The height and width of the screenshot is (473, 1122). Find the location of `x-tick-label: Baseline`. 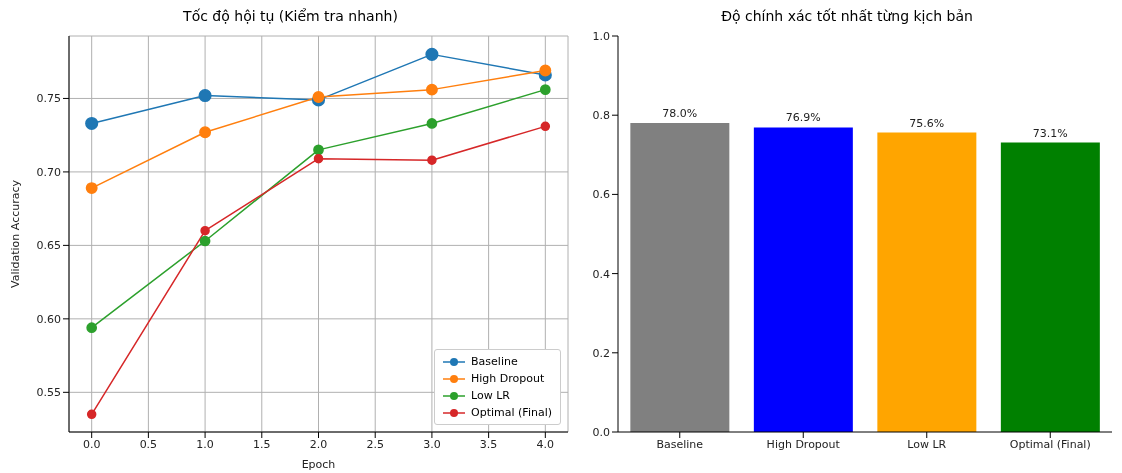

x-tick-label: Baseline is located at coordinates (680, 444).